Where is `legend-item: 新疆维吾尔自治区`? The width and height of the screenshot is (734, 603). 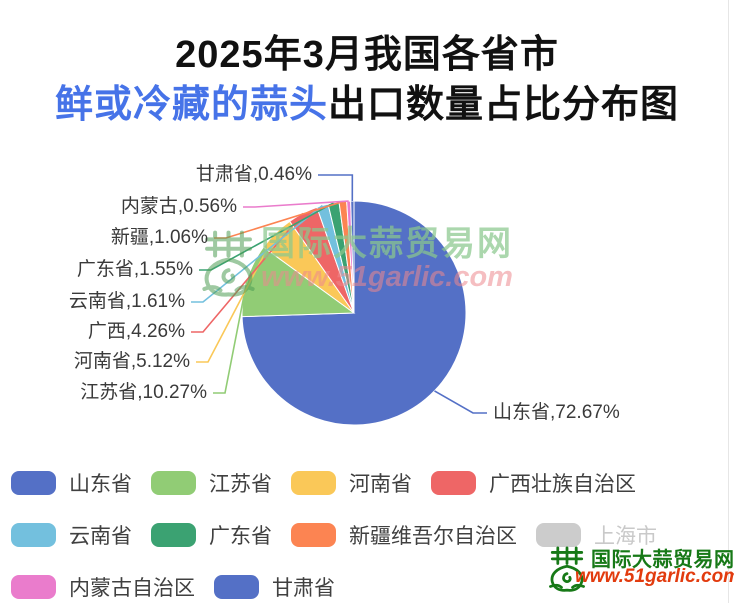 legend-item: 新疆维吾尔自治区 is located at coordinates (404, 535).